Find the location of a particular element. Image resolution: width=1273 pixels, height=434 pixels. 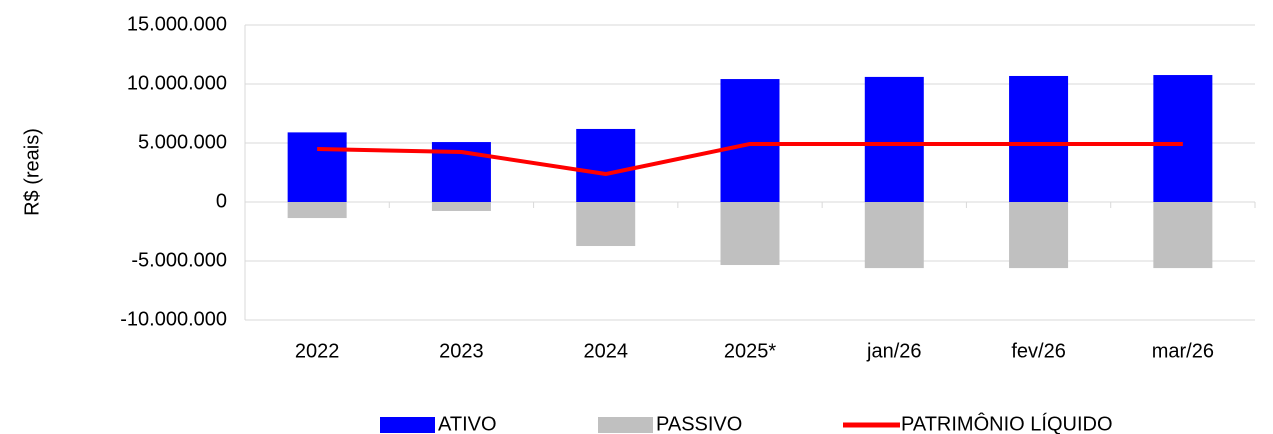

x-tick-label: mar/26 is located at coordinates (1183, 351).